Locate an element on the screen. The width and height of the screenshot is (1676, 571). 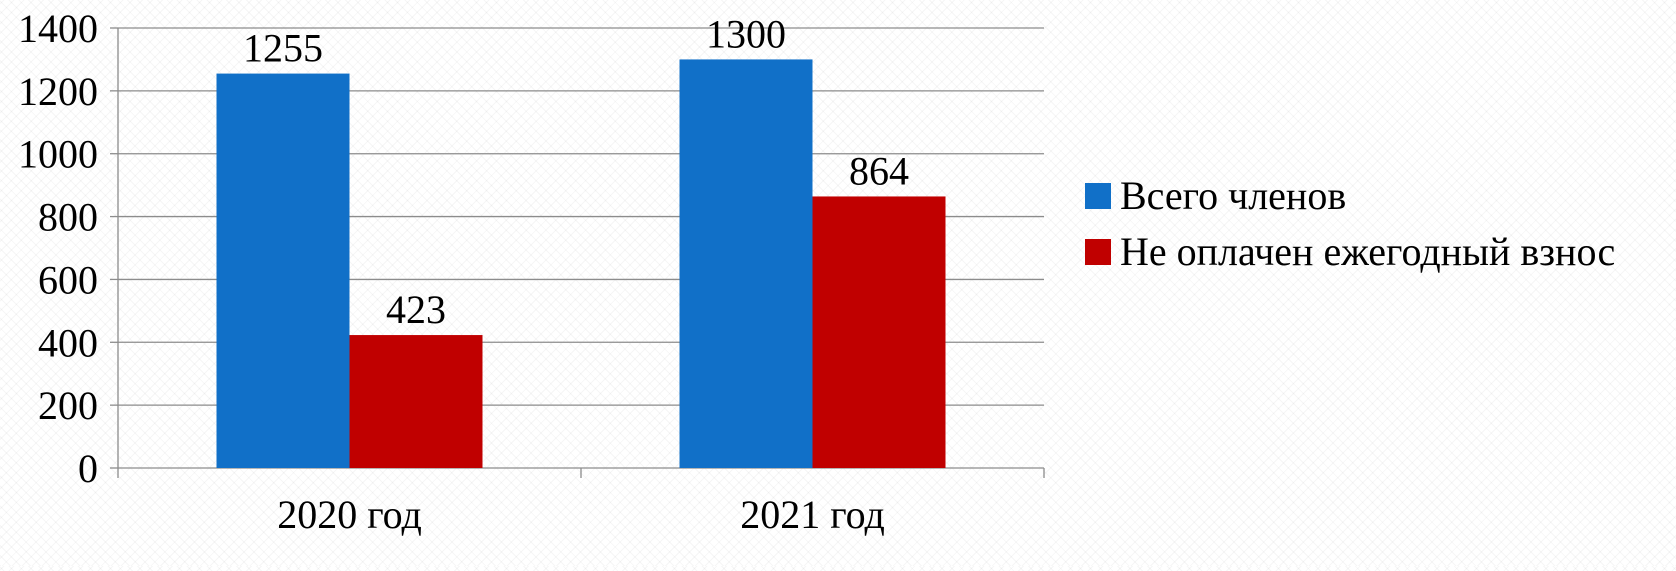
legend-item-unpaid-fee: Не оплачен ежегодный взнос is located at coordinates (1377, 252).